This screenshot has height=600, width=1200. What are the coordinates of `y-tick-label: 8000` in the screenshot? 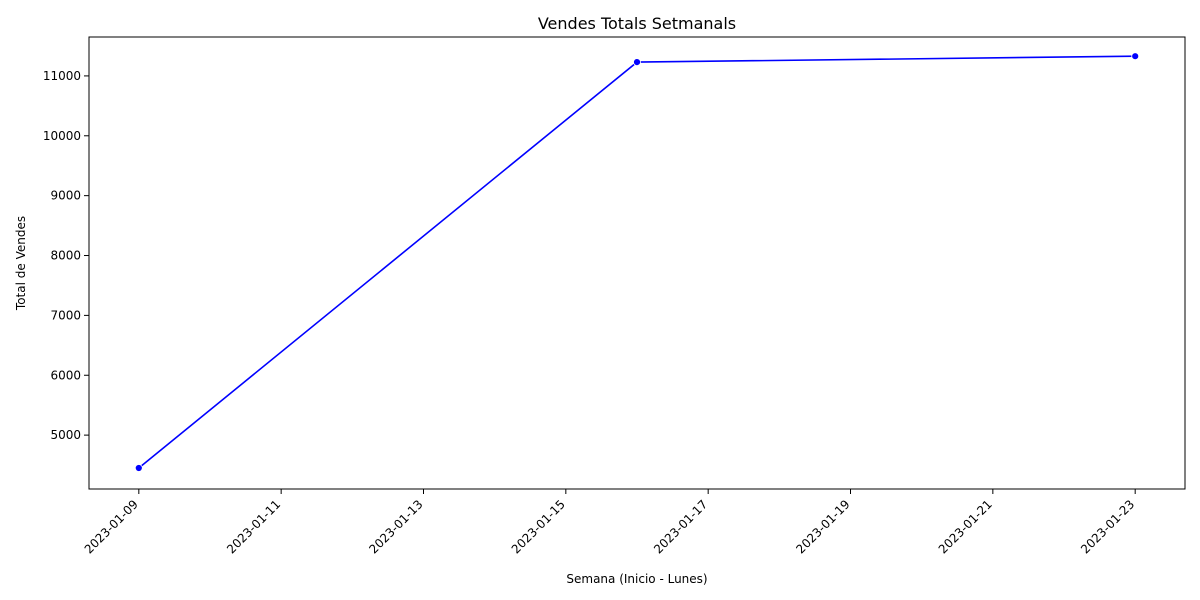 It's located at (65, 256).